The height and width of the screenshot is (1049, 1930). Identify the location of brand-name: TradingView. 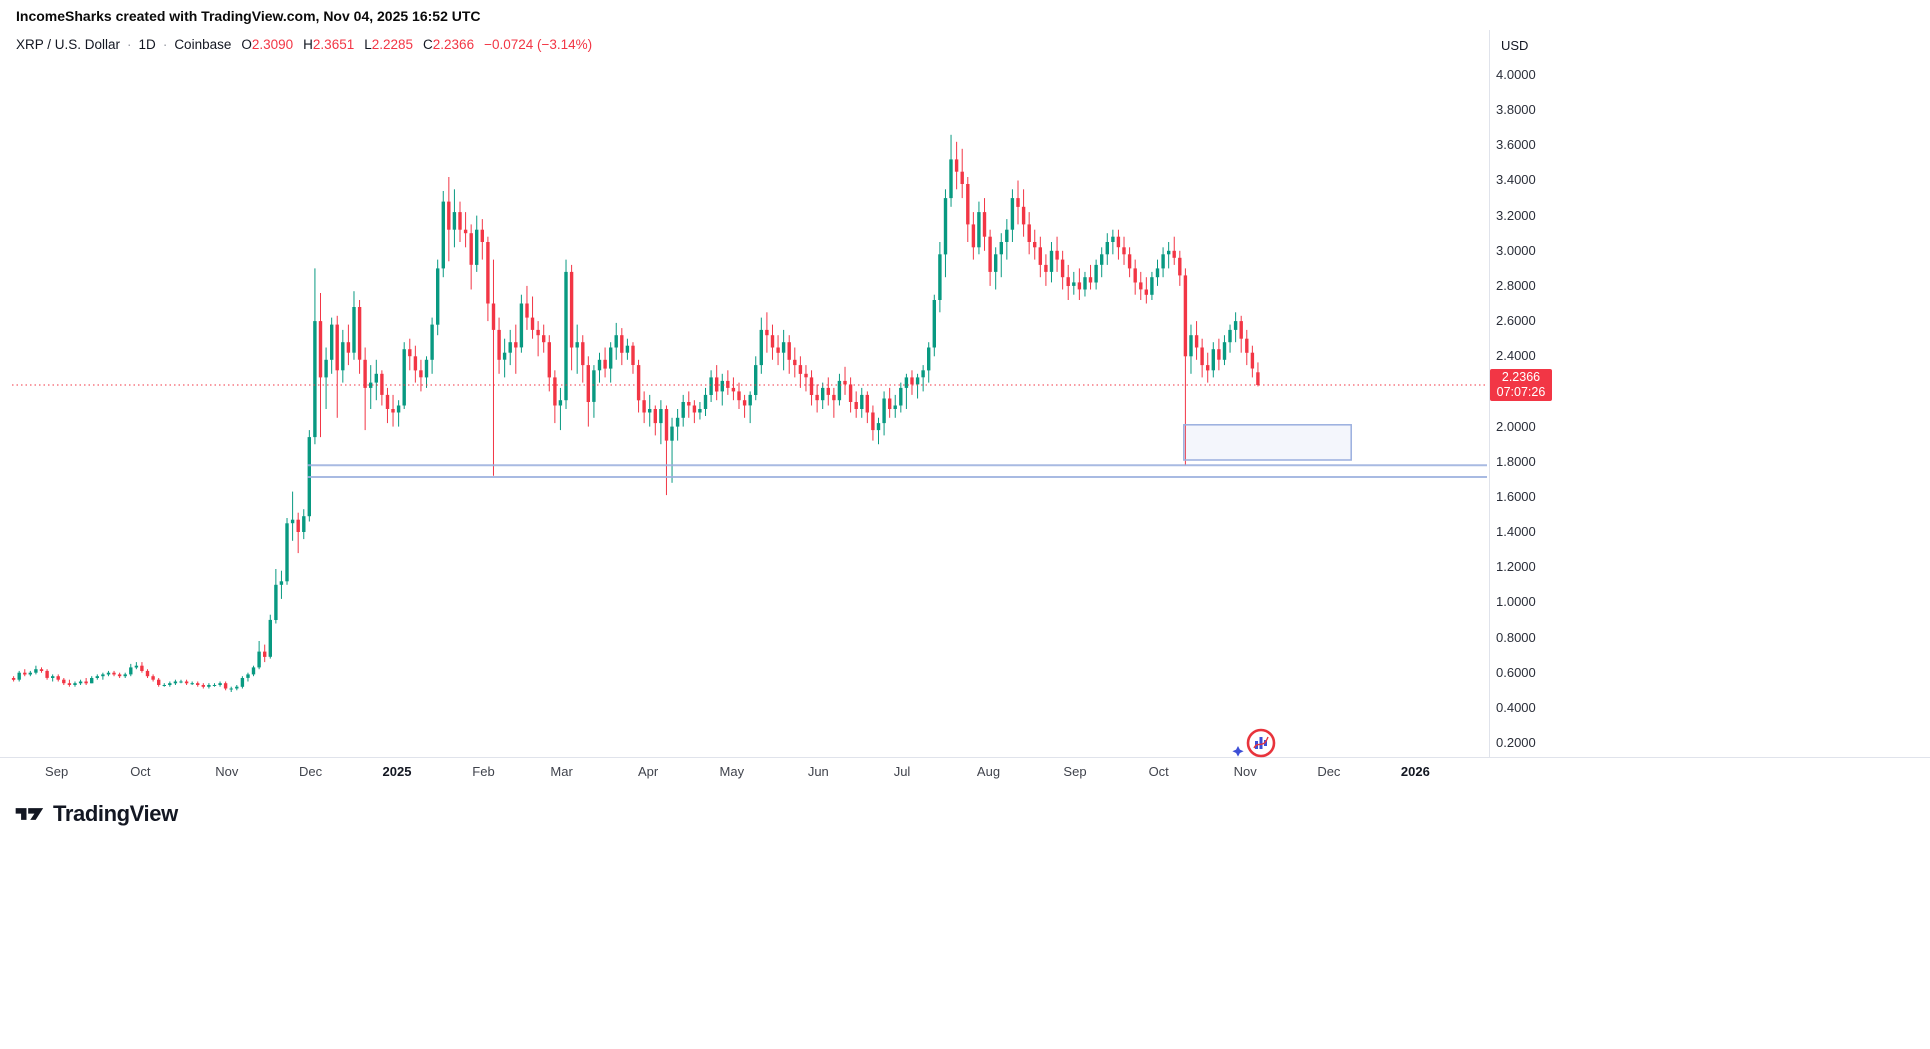
(115, 813).